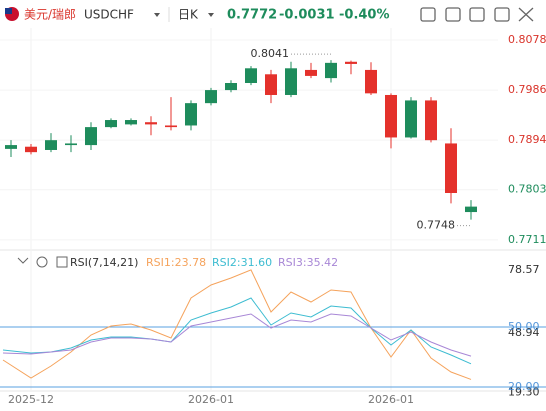 The width and height of the screenshot is (546, 411). Describe the element at coordinates (109, 15) in the screenshot. I see `symbol: USDCHF` at that location.